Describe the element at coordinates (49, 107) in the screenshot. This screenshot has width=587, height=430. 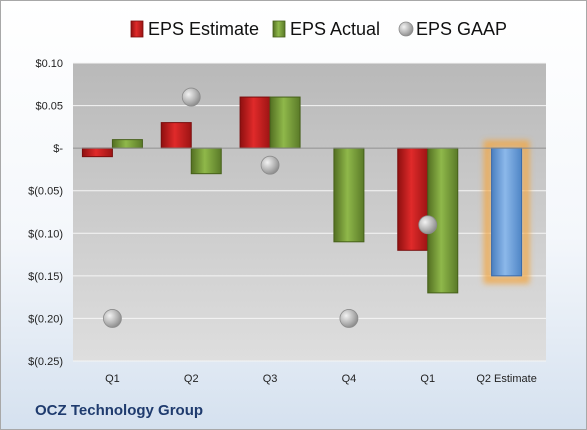
I see `y-tick-label: $0.05` at that location.